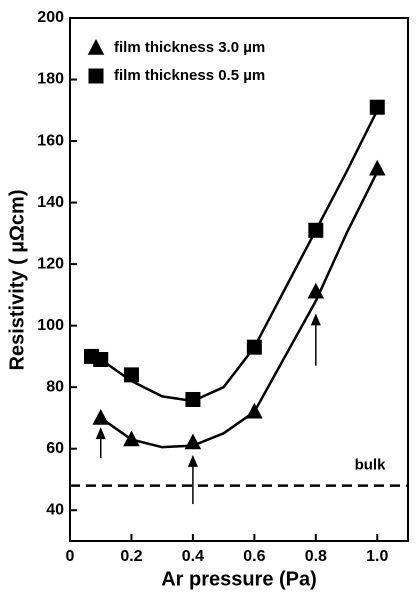 The width and height of the screenshot is (420, 598). I want to click on y-tick-label: 80, so click(55, 386).